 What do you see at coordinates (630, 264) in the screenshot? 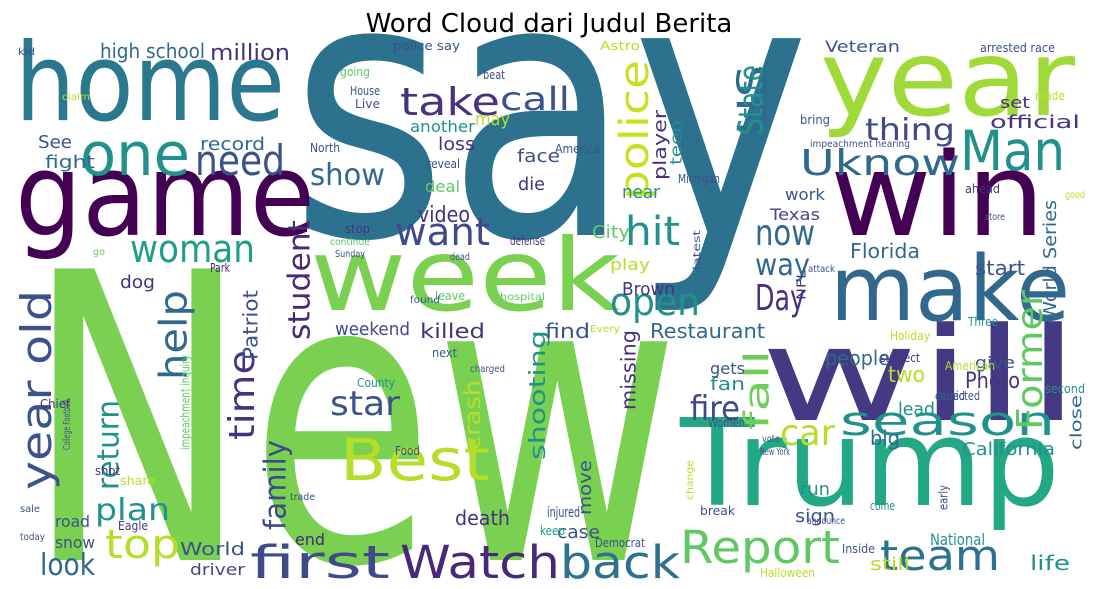
I see `word: play` at bounding box center [630, 264].